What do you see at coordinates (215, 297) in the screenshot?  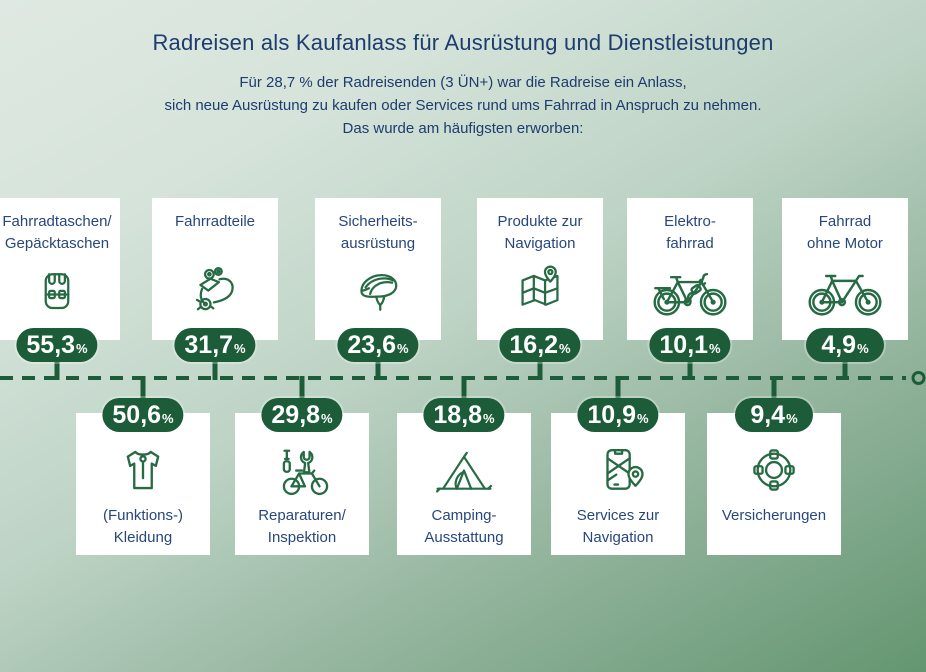 I see `derailleur-icon` at bounding box center [215, 297].